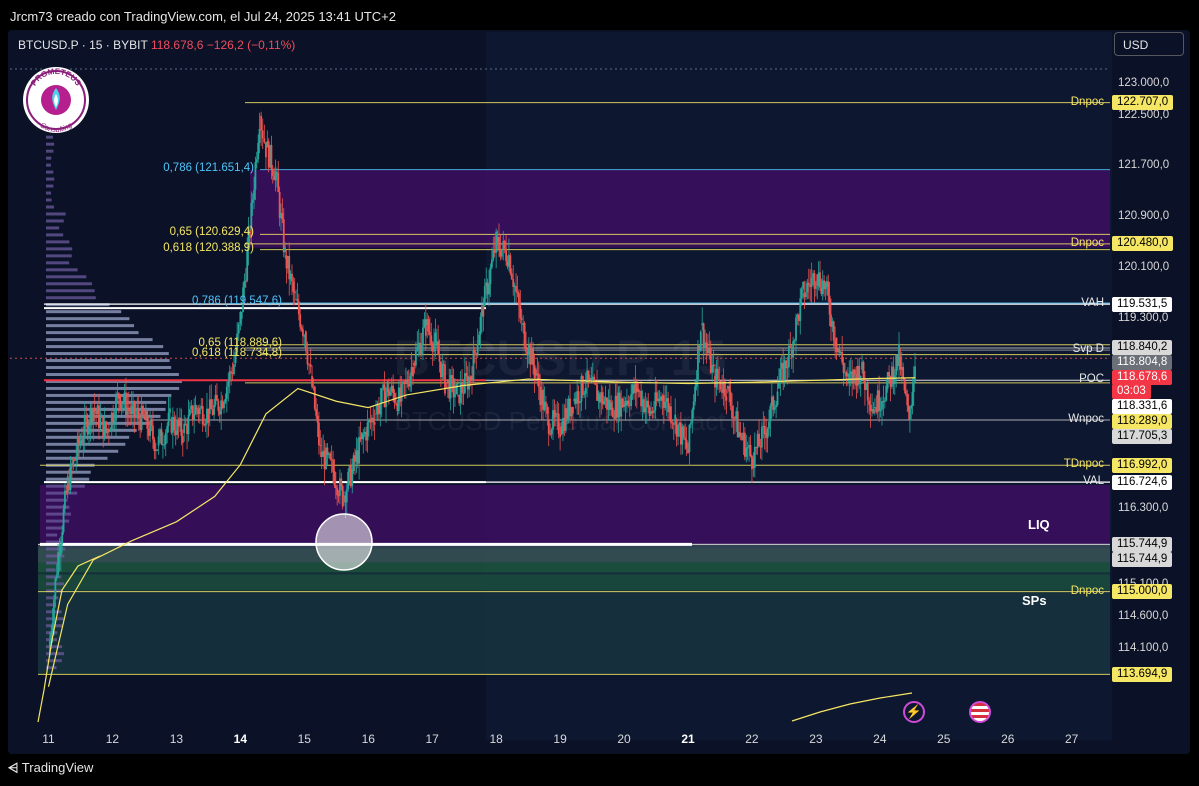 The width and height of the screenshot is (1199, 786). Describe the element at coordinates (880, 739) in the screenshot. I see `time-axis-tick: 24` at that location.